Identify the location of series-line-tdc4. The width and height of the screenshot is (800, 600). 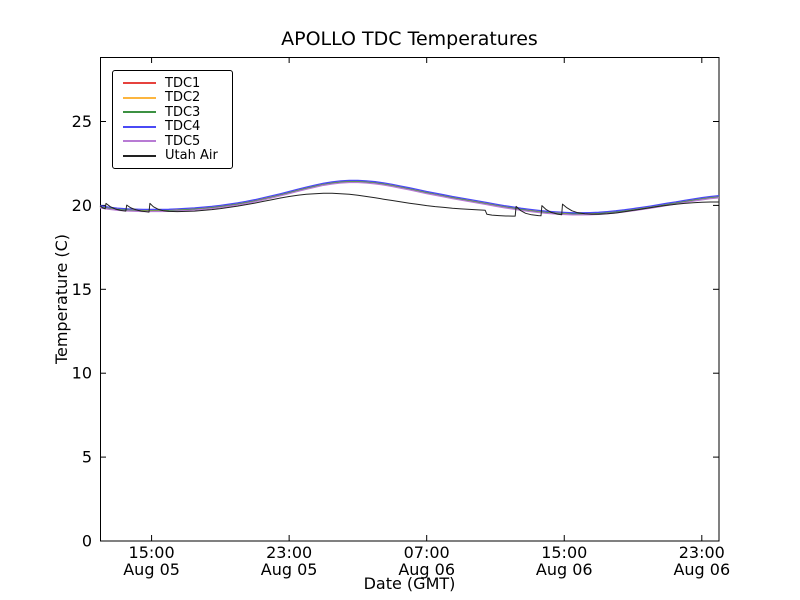
(409, 196).